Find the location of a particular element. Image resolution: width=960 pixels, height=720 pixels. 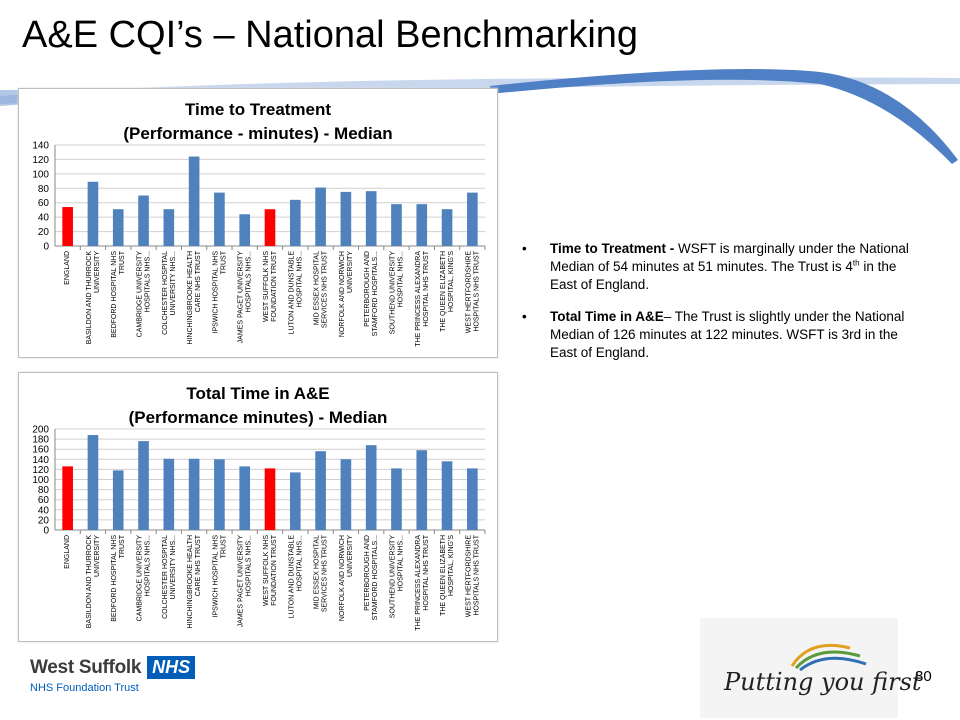

y-tick-label: 0 is located at coordinates (46, 247).